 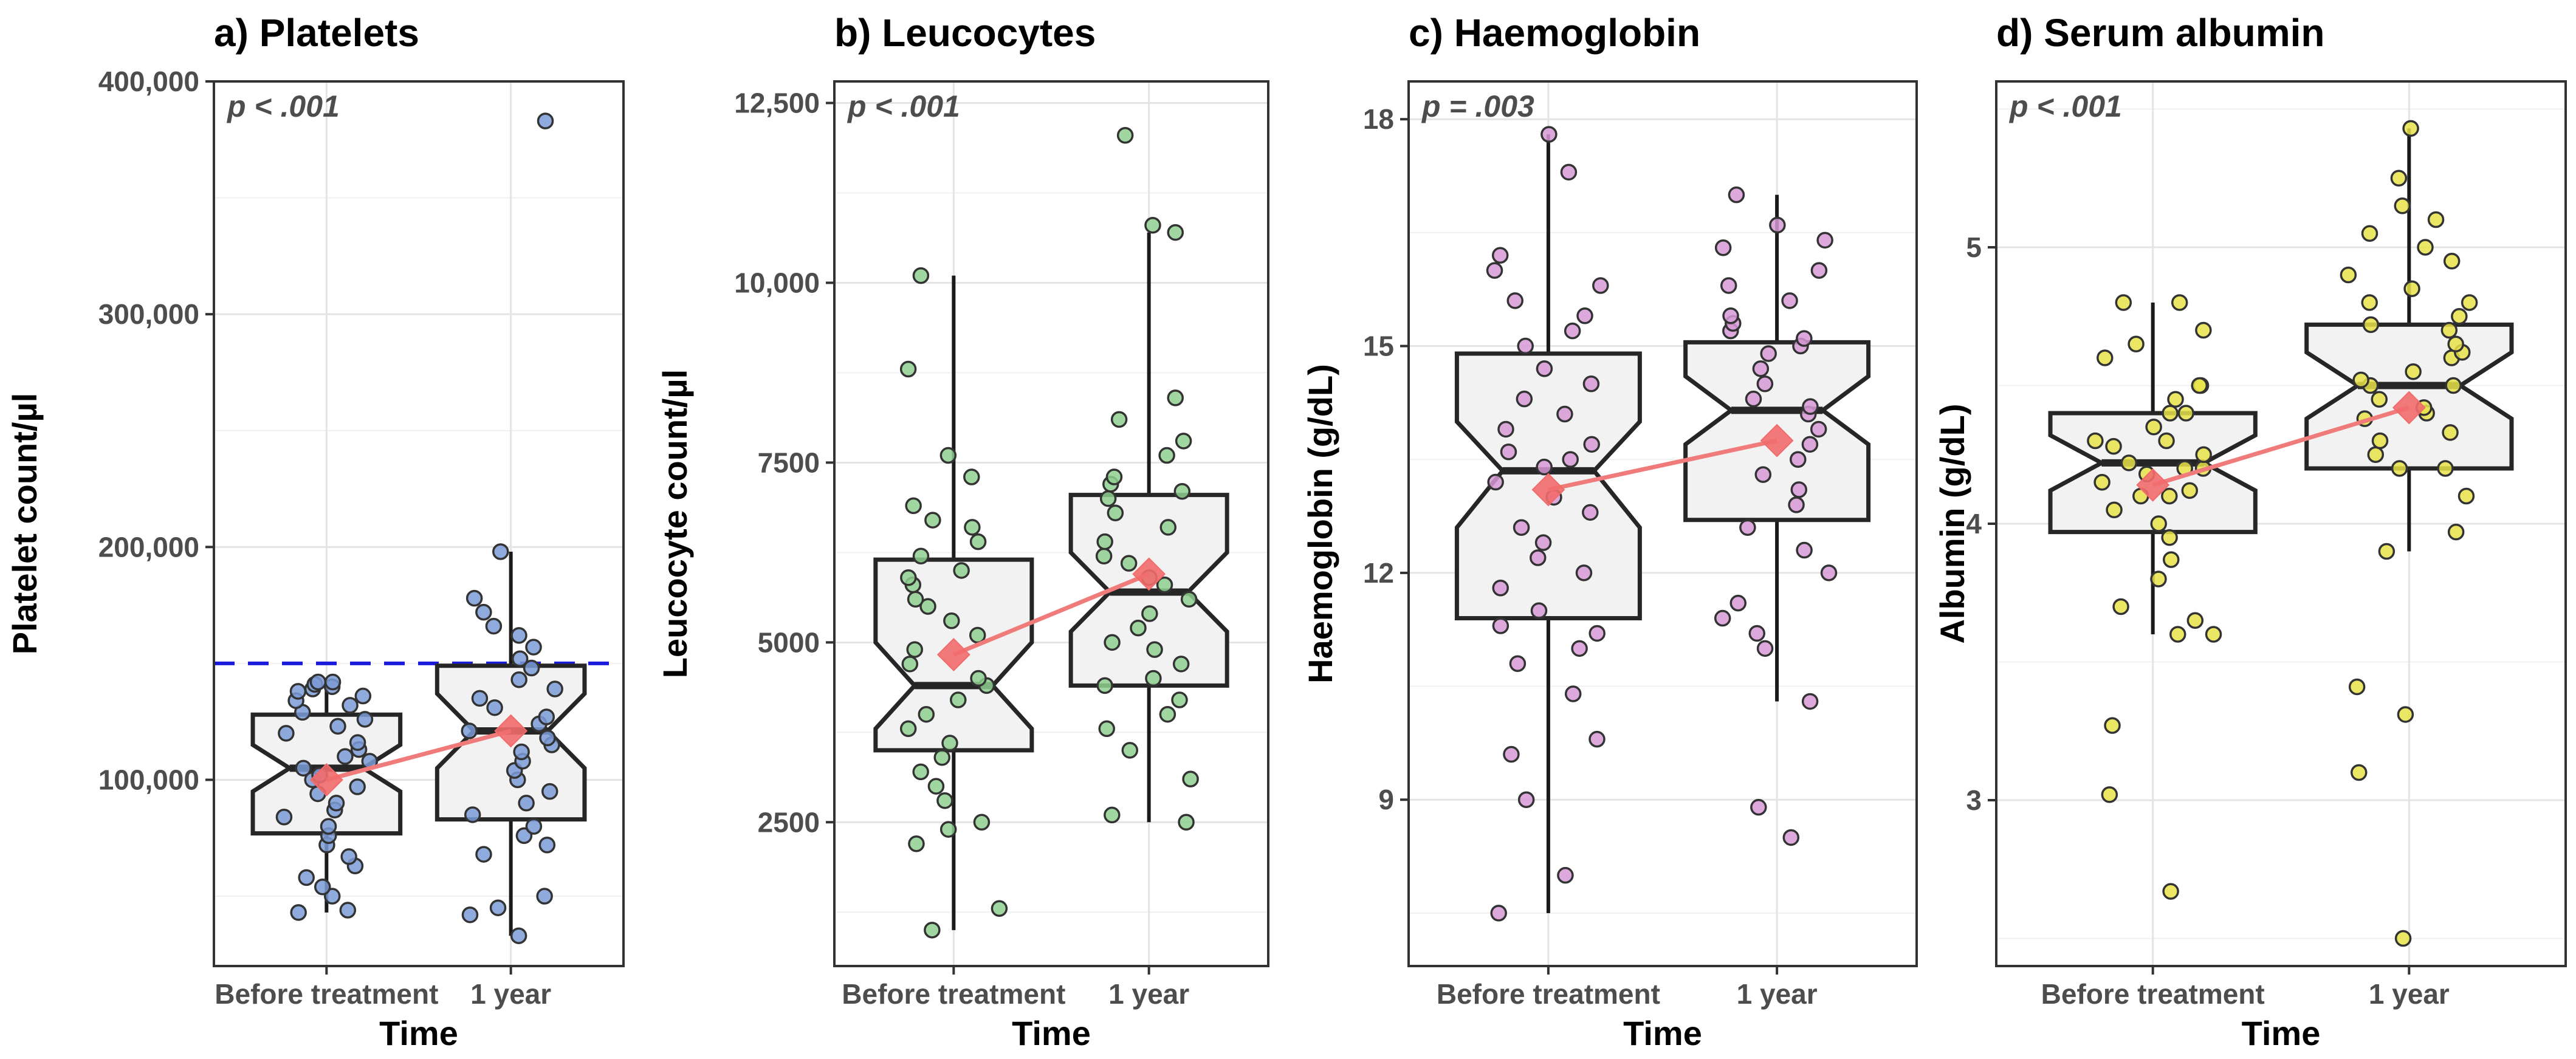 What do you see at coordinates (24, 524) in the screenshot?
I see `y-axis-label: Platelet count/µl` at bounding box center [24, 524].